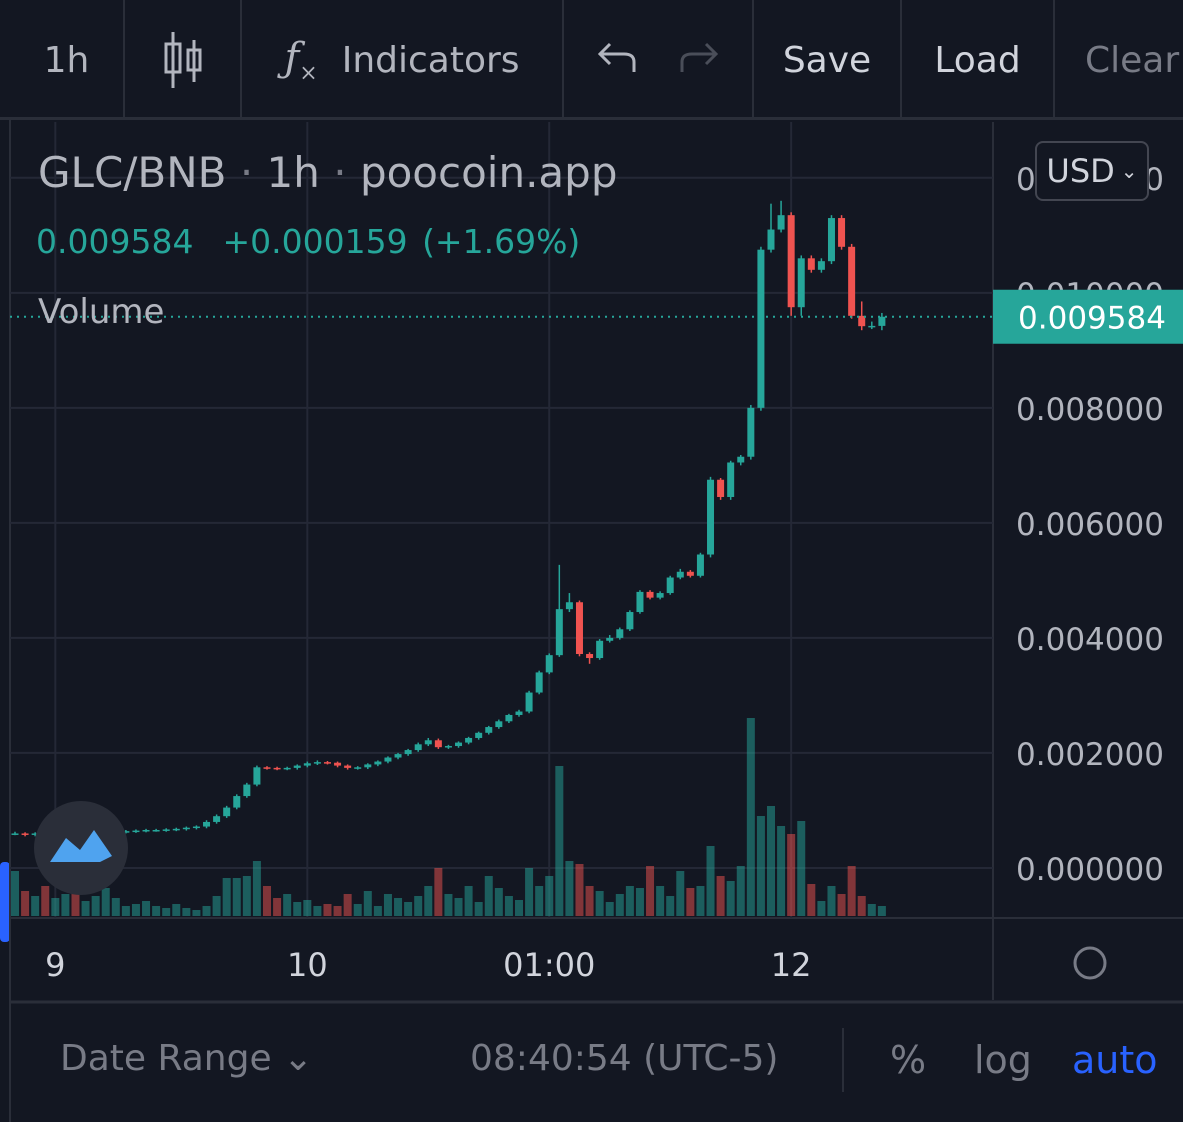  I want to click on y-tick-label: 0.006000, so click(1090, 525).